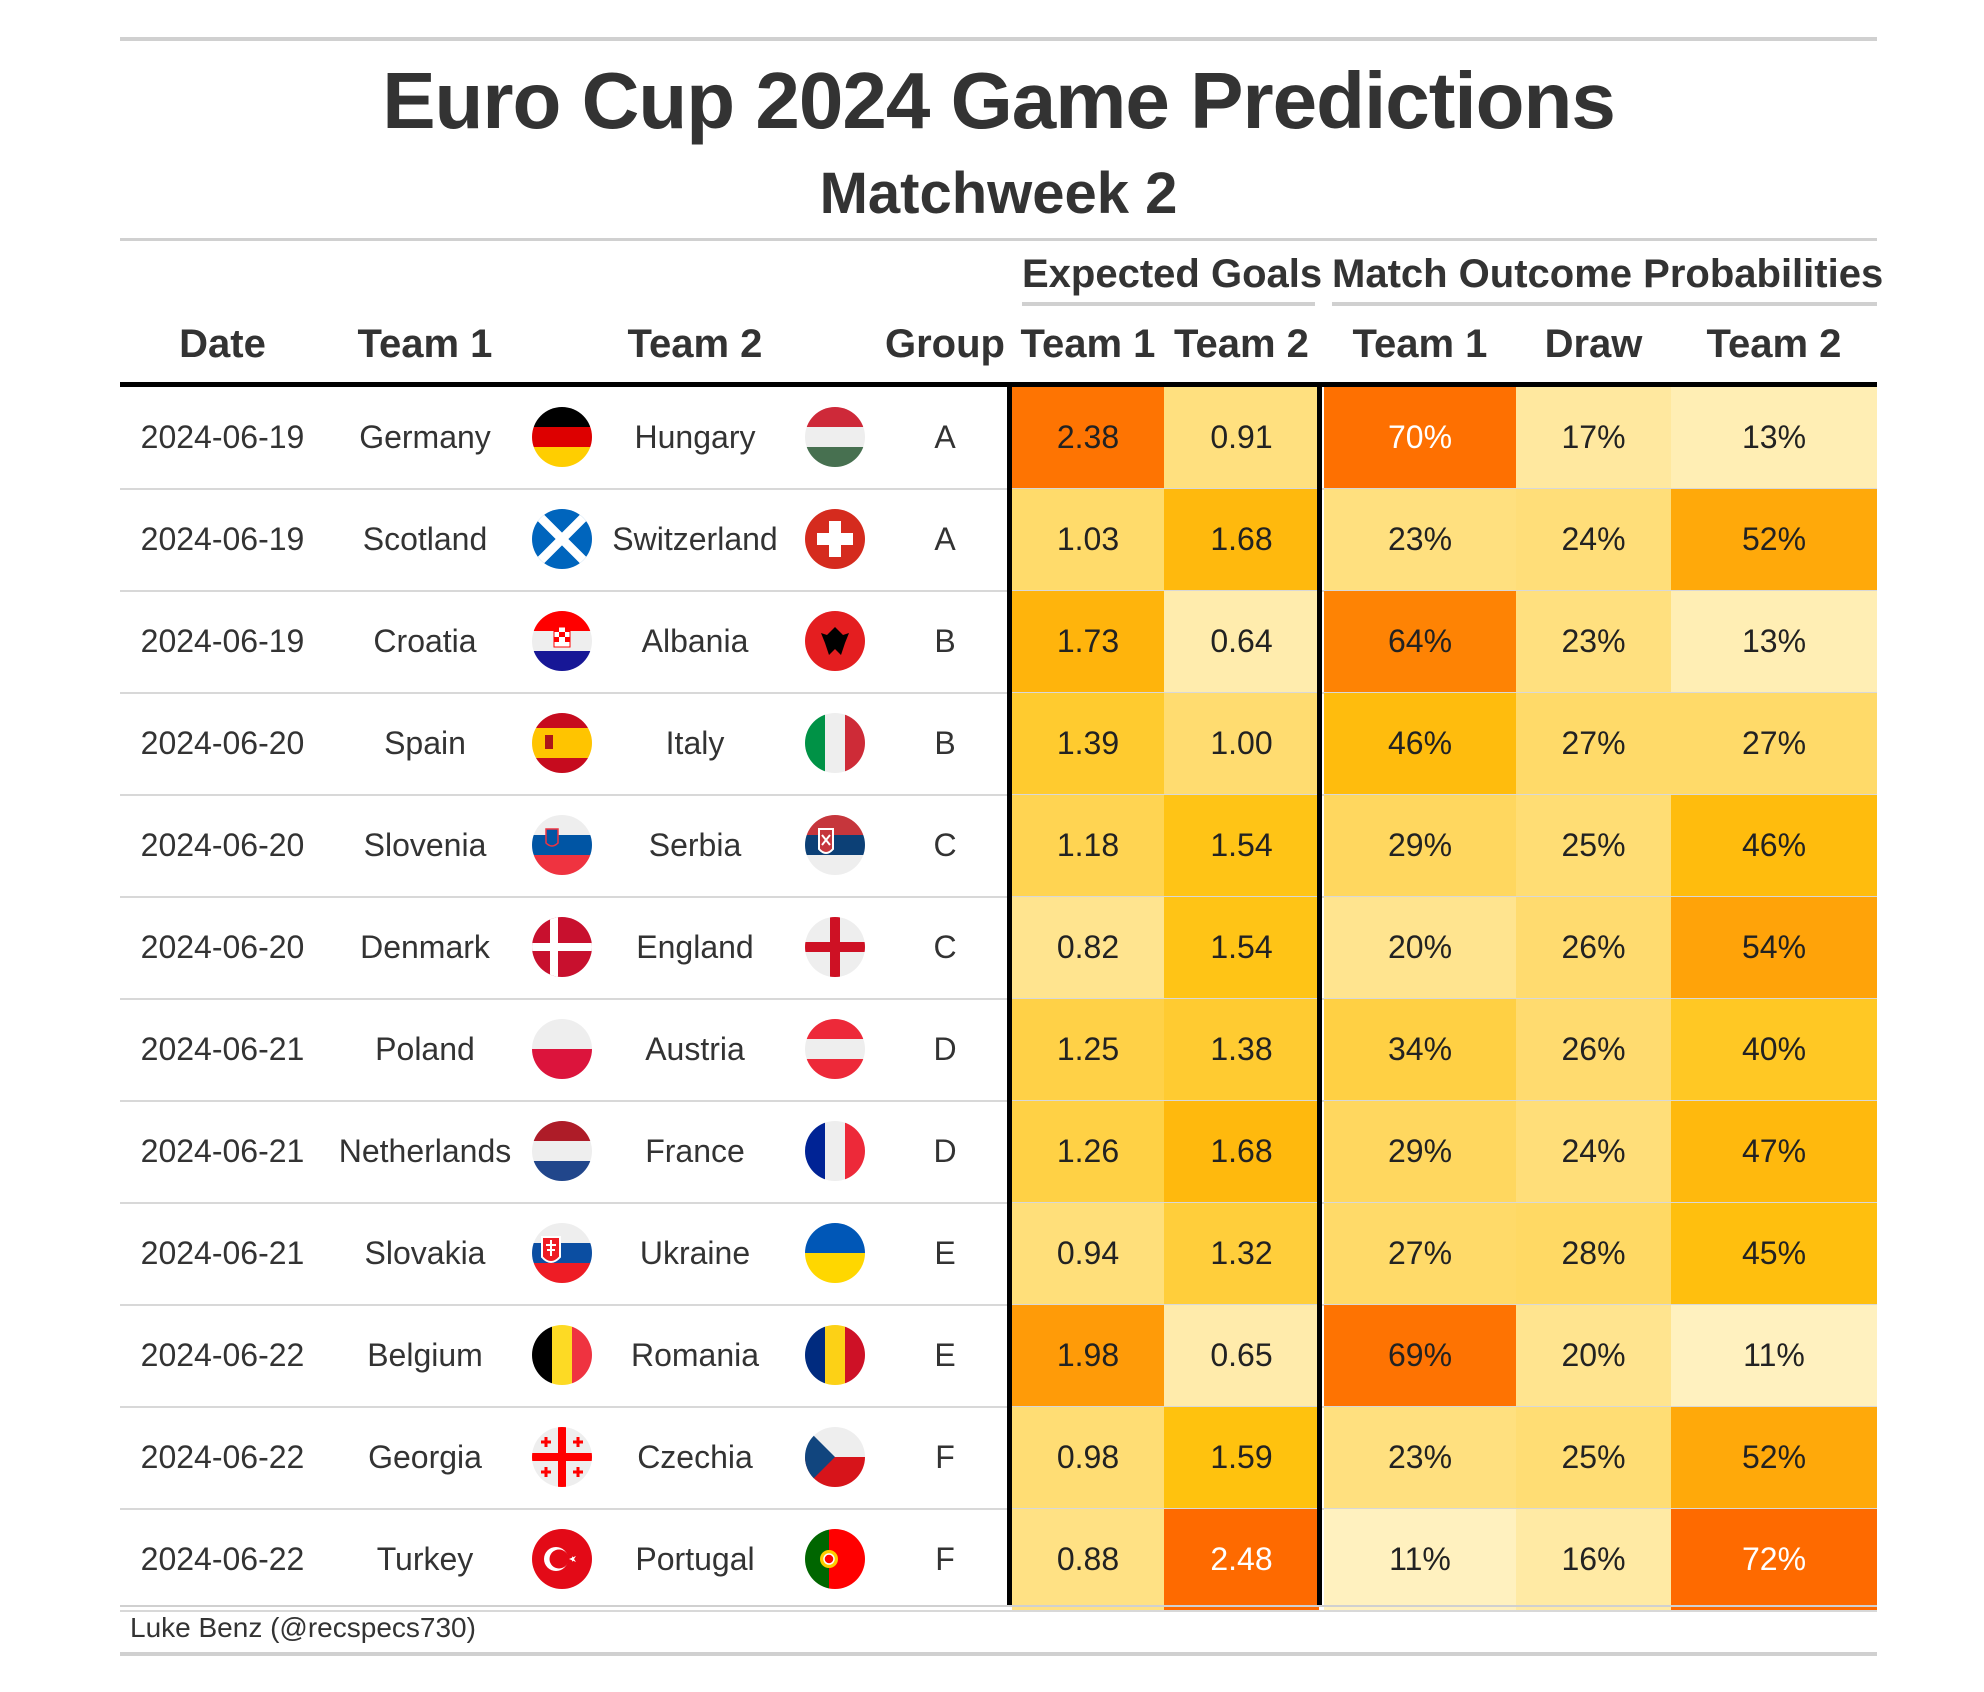  Describe the element at coordinates (945, 1049) in the screenshot. I see `cell-group: D` at that location.